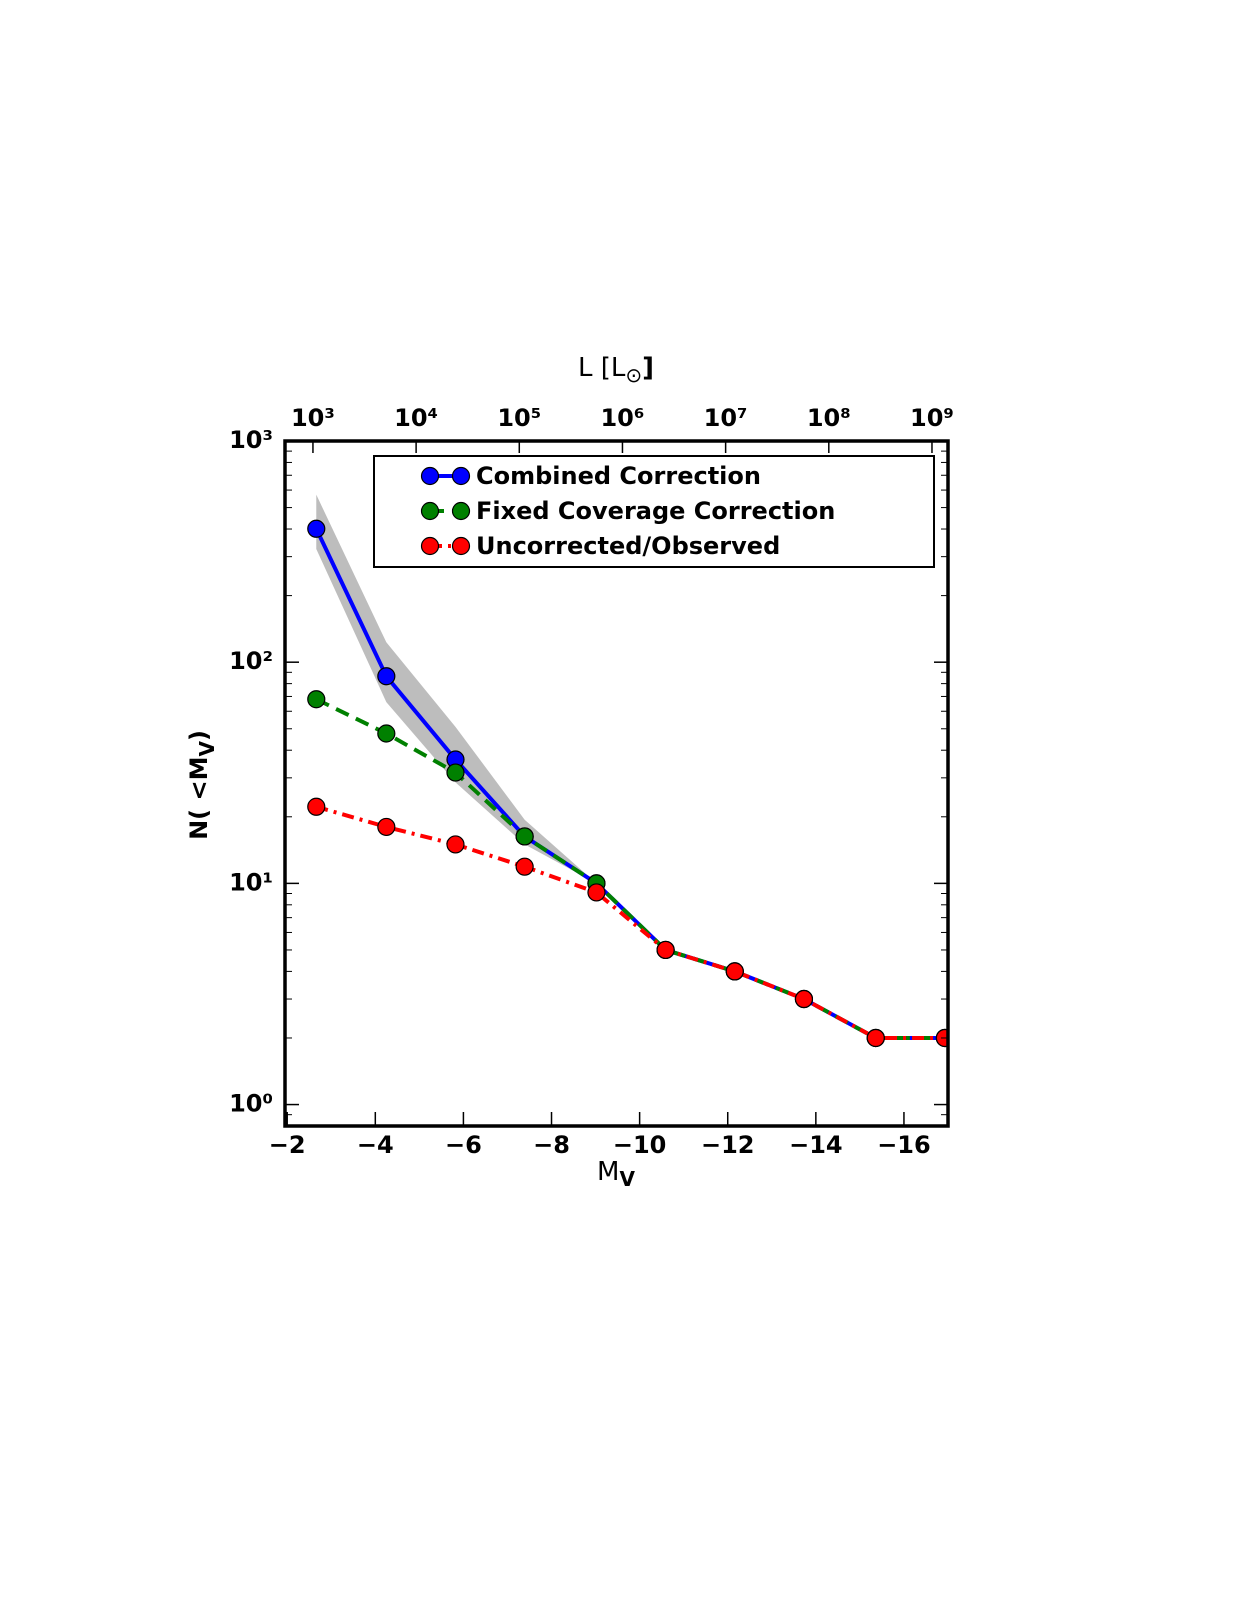 This screenshot has width=1246, height=1612. What do you see at coordinates (416, 418) in the screenshot?
I see `x2-tick-label: 10⁴` at bounding box center [416, 418].